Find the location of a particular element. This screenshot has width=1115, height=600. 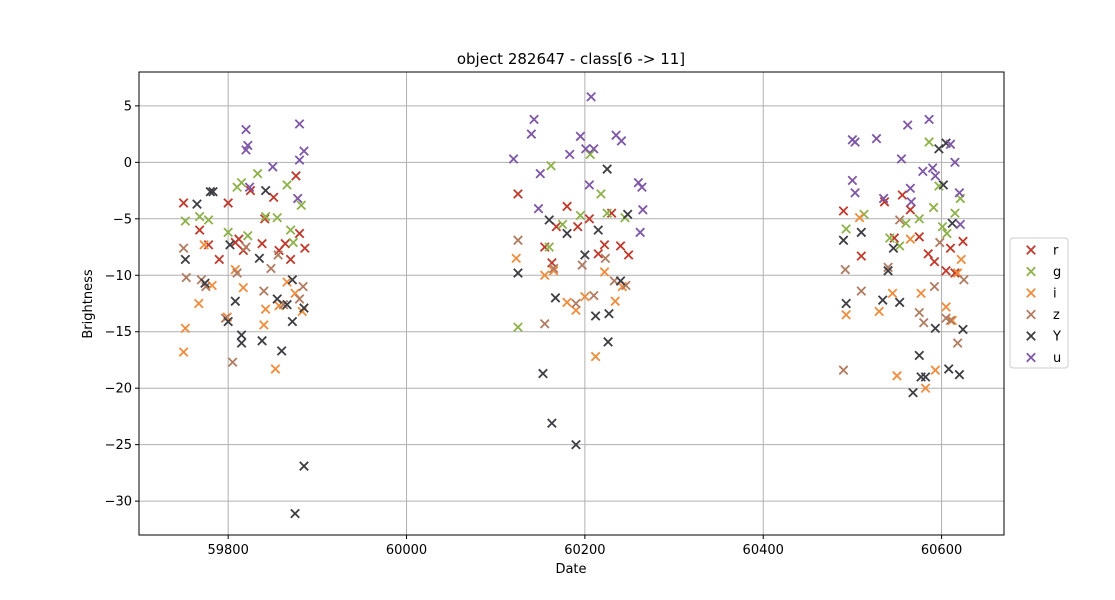

legend-label-z: z is located at coordinates (1056, 315).